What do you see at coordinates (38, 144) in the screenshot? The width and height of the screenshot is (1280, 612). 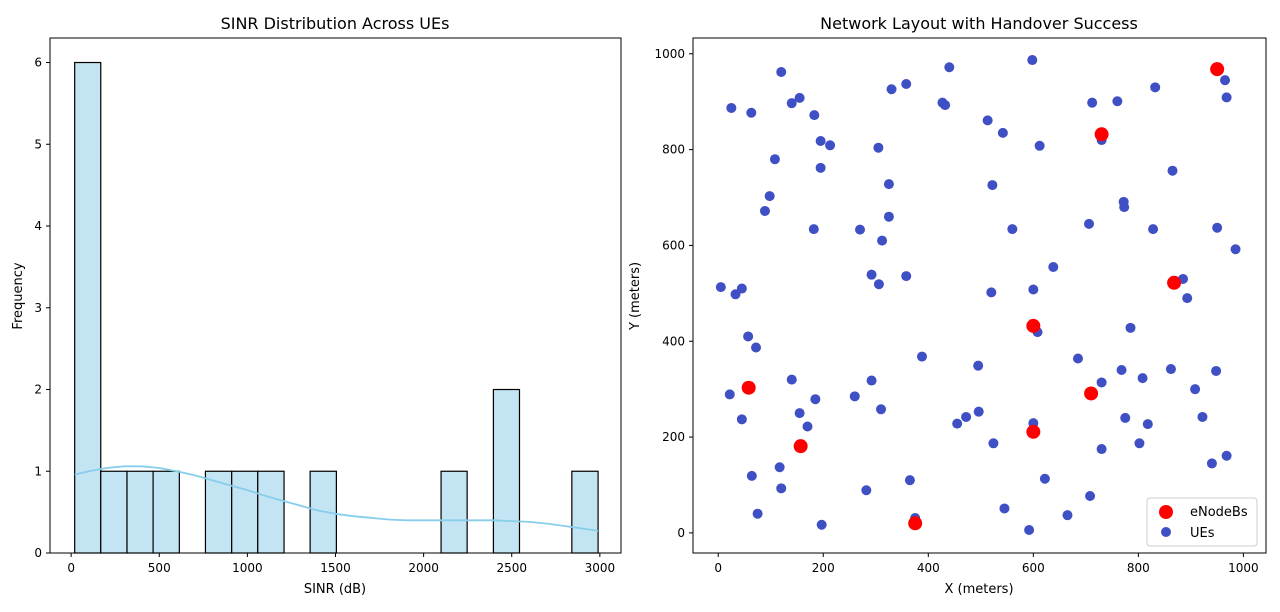 I see `histogram-y-tick-label: 5` at bounding box center [38, 144].